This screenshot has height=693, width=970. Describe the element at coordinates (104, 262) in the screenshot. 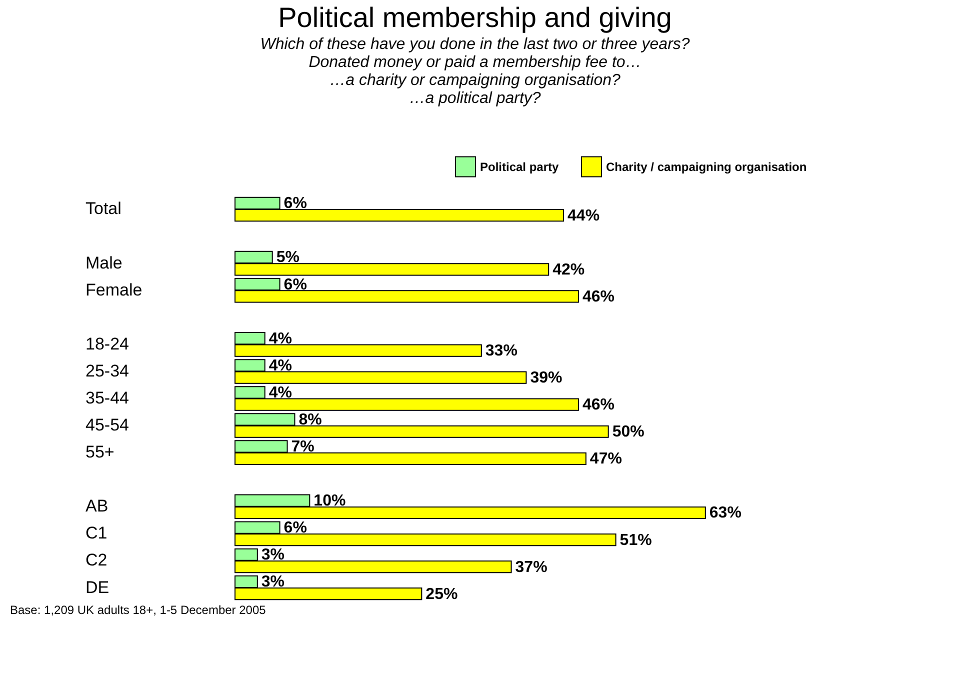

I see `y-tick-label: Male` at that location.